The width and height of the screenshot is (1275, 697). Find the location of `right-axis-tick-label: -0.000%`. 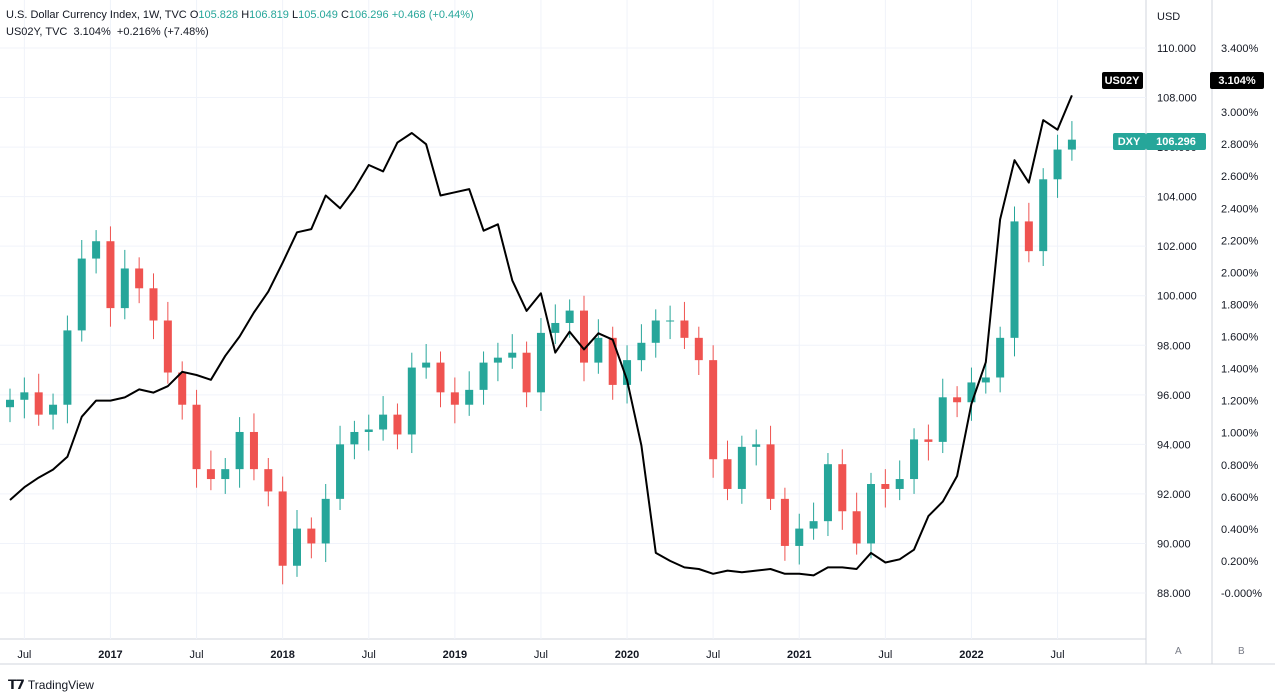

right-axis-tick-label: -0.000% is located at coordinates (1241, 594).